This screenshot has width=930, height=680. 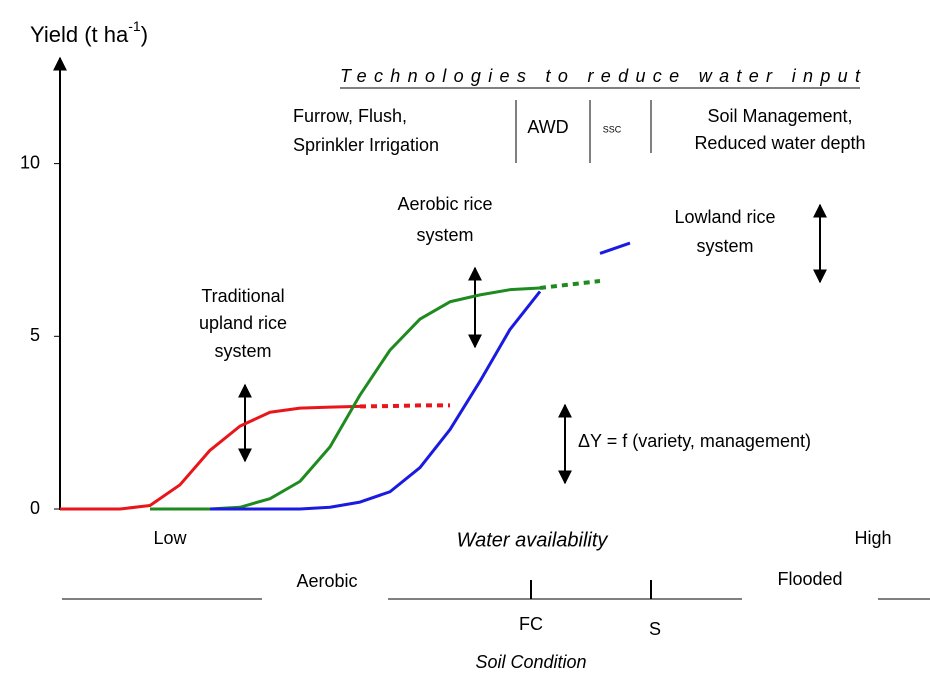 What do you see at coordinates (531, 624) in the screenshot?
I see `soil-label: FC` at bounding box center [531, 624].